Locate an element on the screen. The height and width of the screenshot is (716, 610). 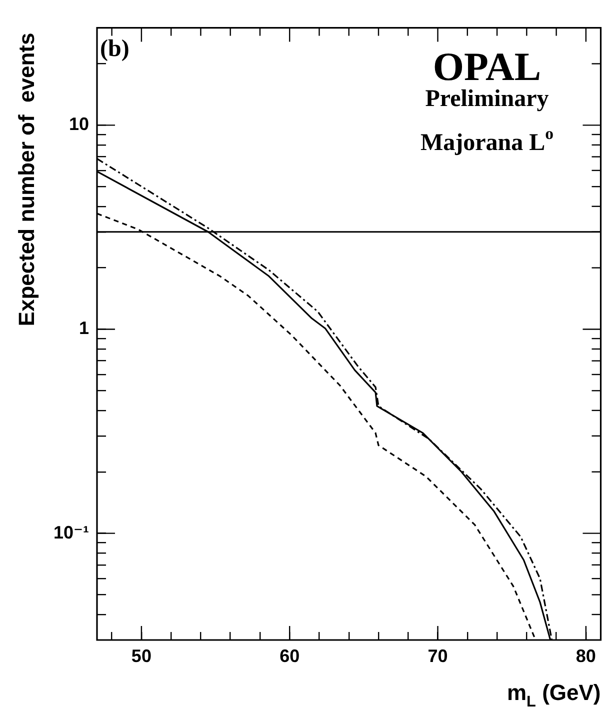
x-tick-label: 80 is located at coordinates (586, 656).